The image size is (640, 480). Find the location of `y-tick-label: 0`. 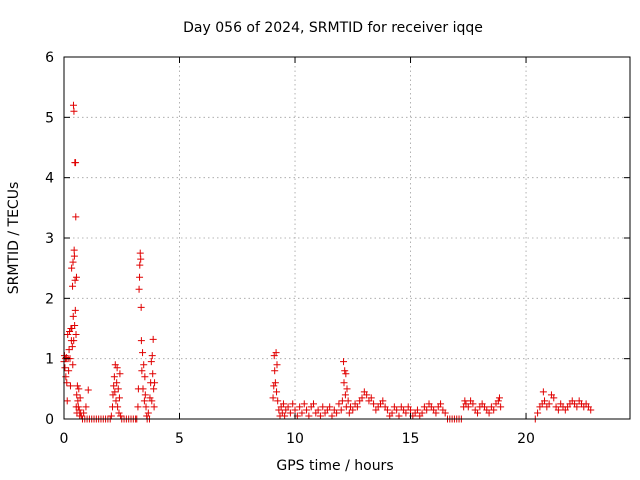

y-tick-label: 0 is located at coordinates (49, 420).